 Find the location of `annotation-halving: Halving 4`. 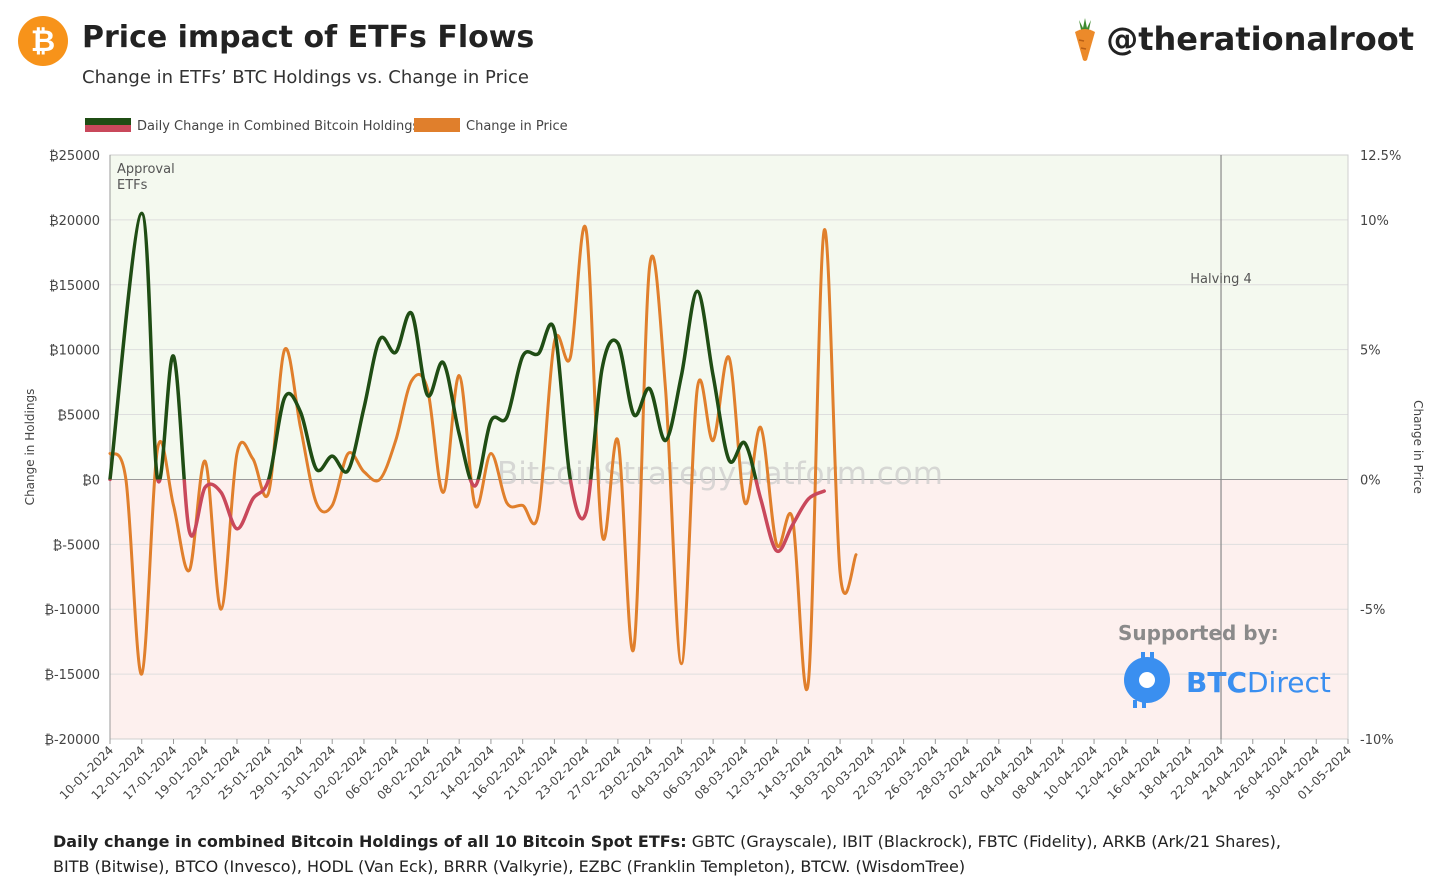

annotation-halving: Halving 4 is located at coordinates (1221, 279).